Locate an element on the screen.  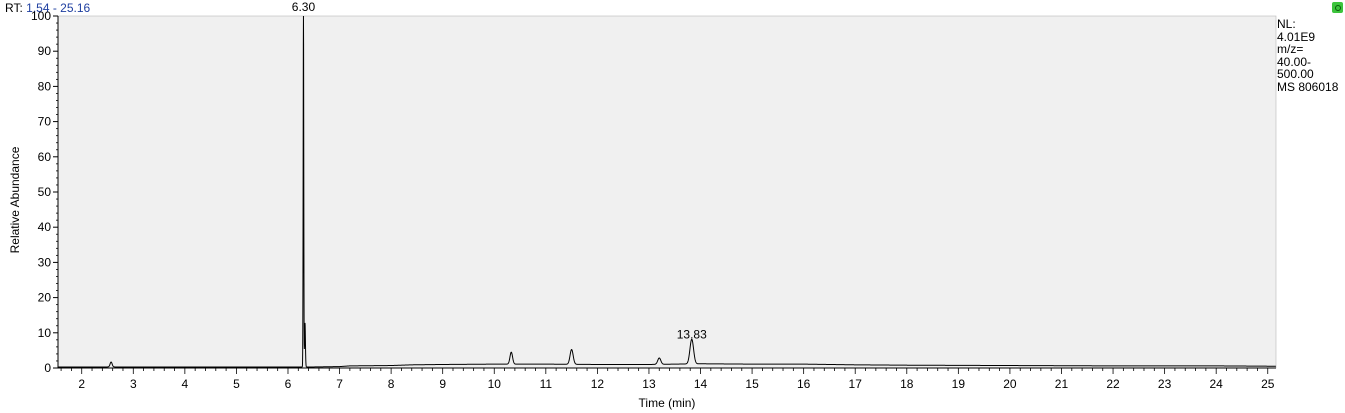
nl-label: NL: is located at coordinates (1286, 24).